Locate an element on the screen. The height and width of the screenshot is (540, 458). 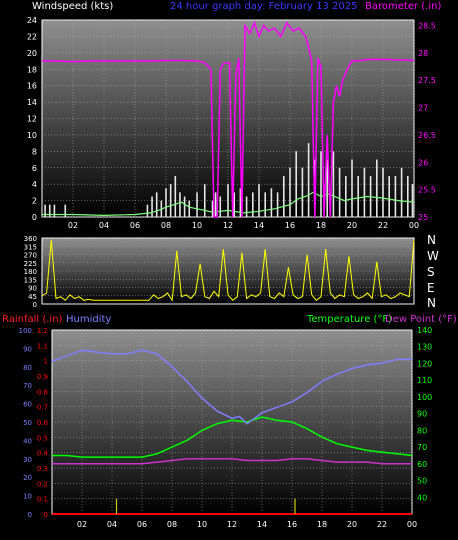
direction-tick-label: 315 is located at coordinates (30, 247).